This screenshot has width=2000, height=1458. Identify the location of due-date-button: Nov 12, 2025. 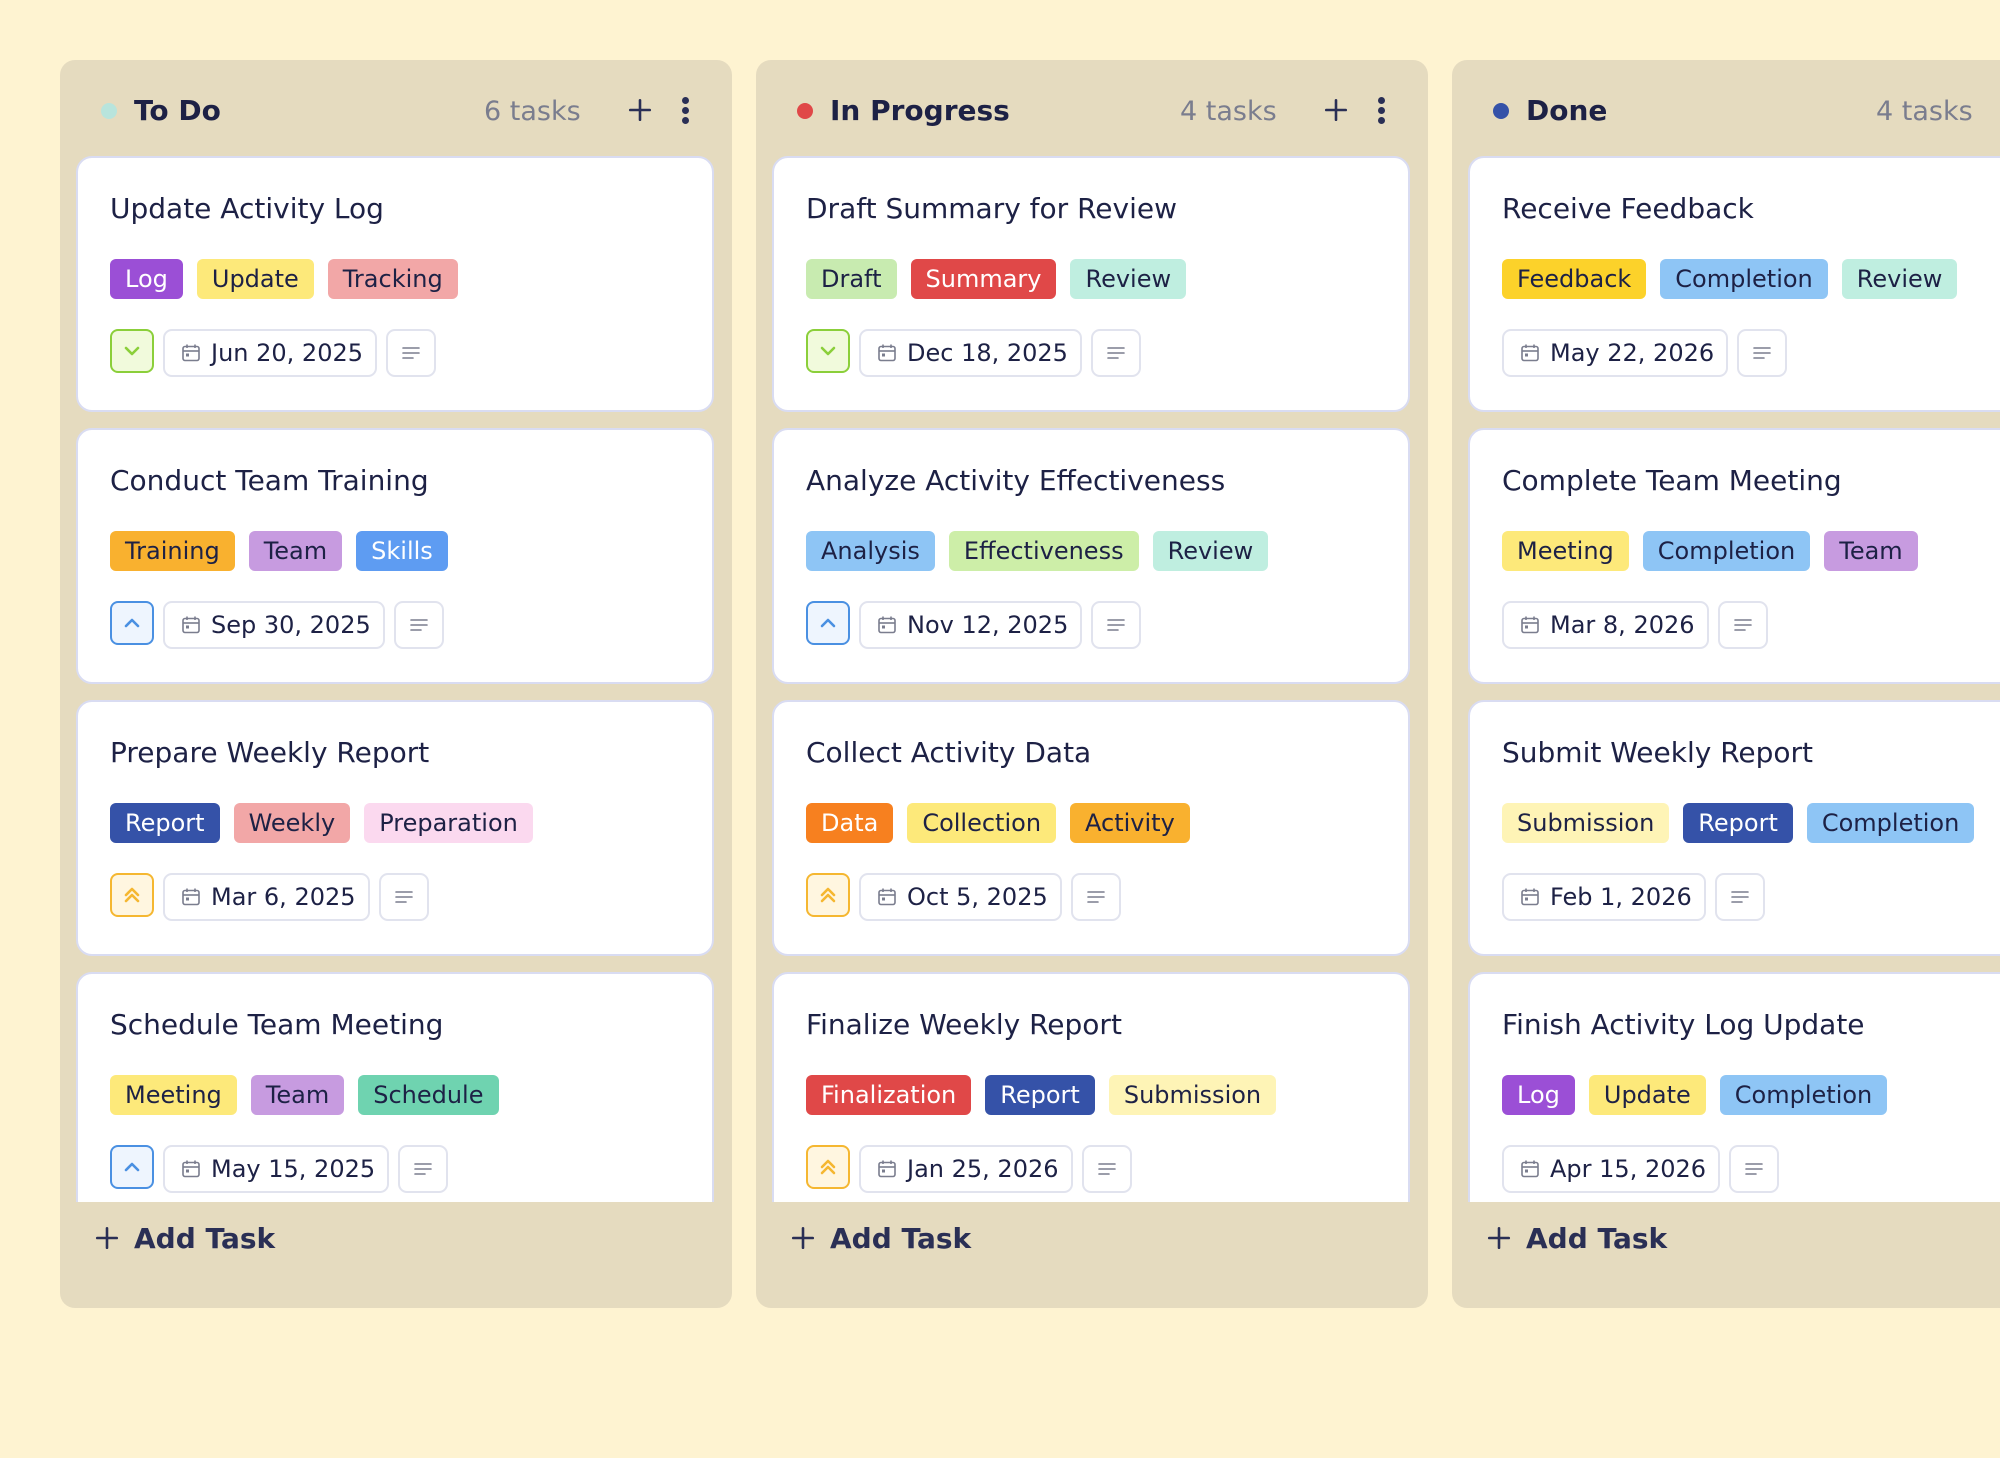
(971, 625).